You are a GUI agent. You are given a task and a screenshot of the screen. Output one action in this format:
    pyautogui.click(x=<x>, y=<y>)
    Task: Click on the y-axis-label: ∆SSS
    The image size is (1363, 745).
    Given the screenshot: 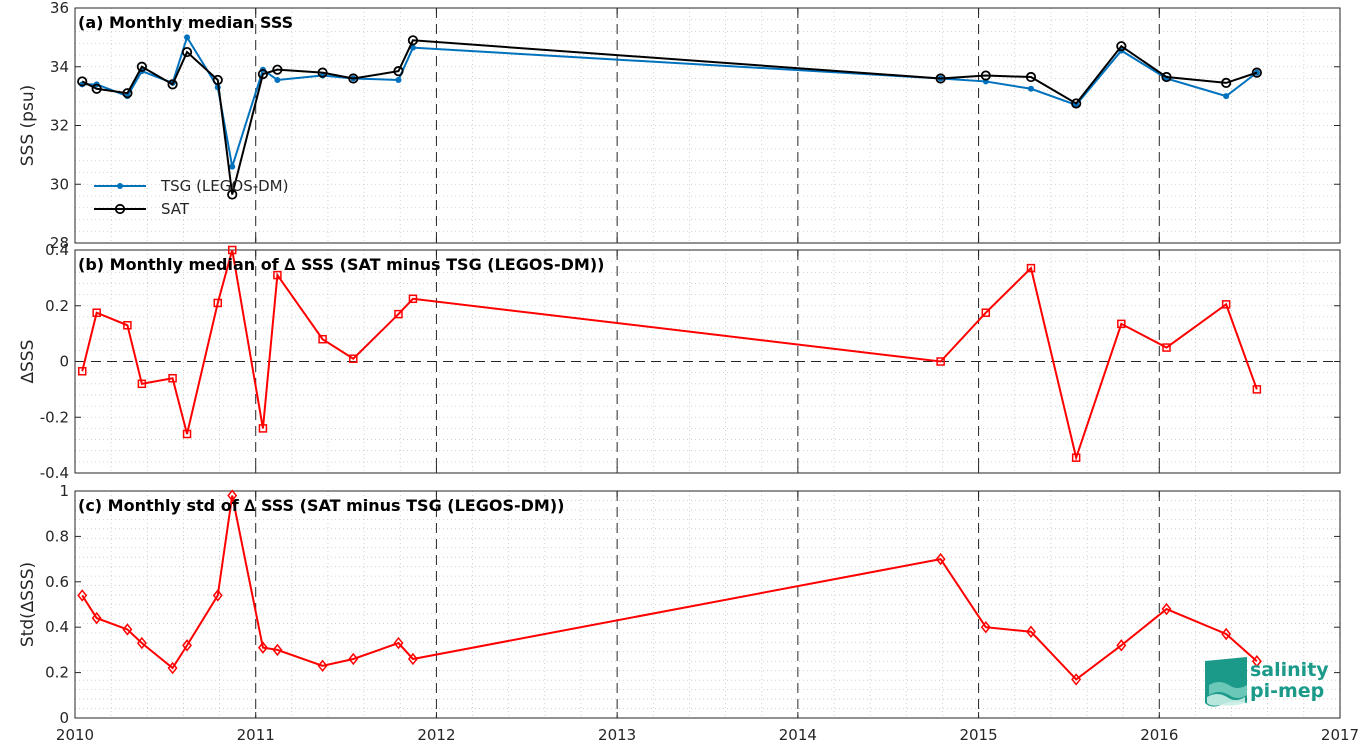 What is the action you would take?
    pyautogui.click(x=28, y=362)
    